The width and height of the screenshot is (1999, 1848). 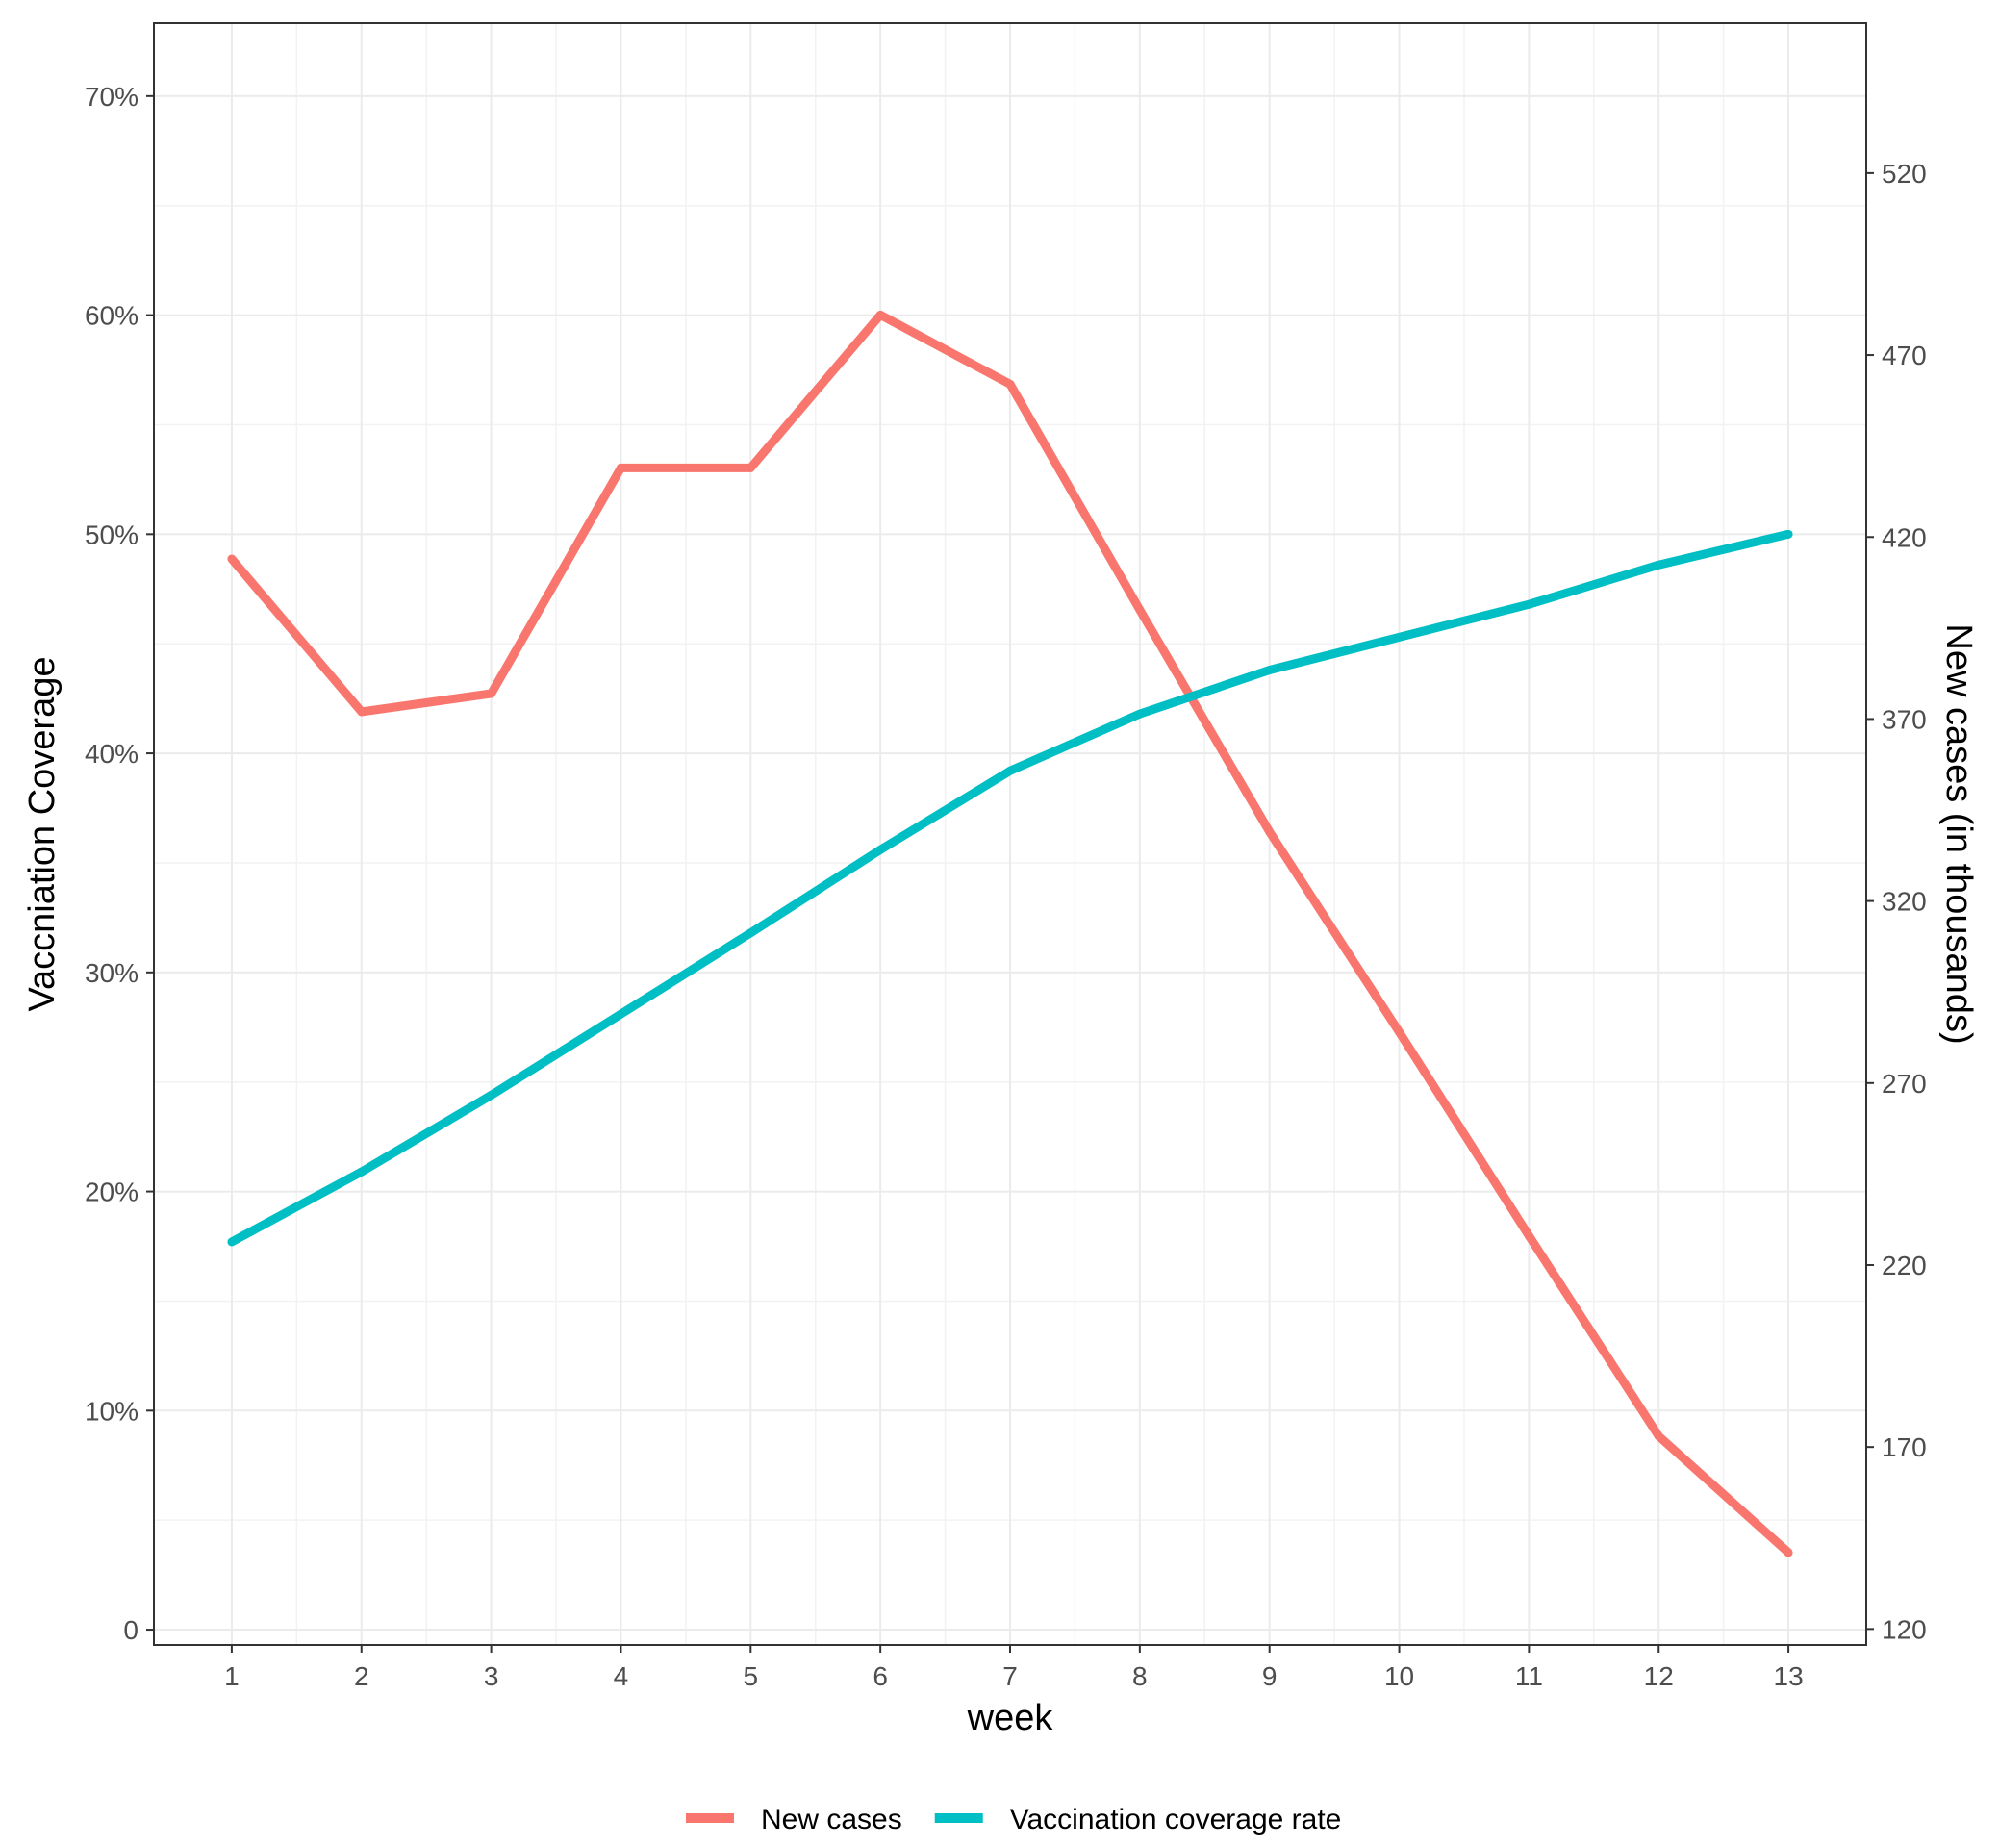 I want to click on right-y-axis: 120 170 220 270 320 370 420 470 520, so click(x=1896, y=901).